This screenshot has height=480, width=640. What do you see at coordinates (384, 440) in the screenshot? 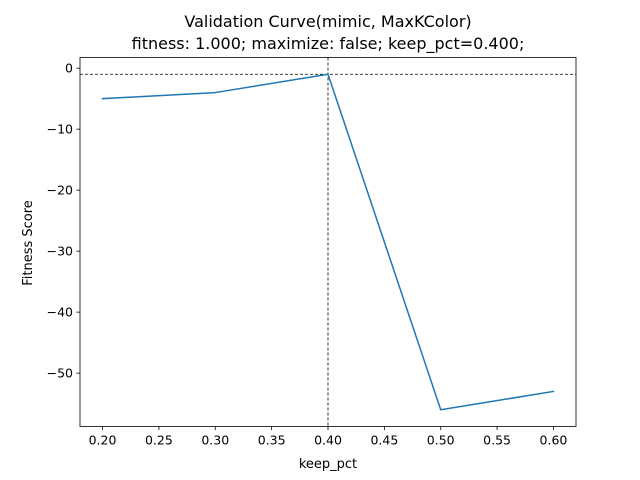
I see `x-tick-label-5: 0.45` at bounding box center [384, 440].